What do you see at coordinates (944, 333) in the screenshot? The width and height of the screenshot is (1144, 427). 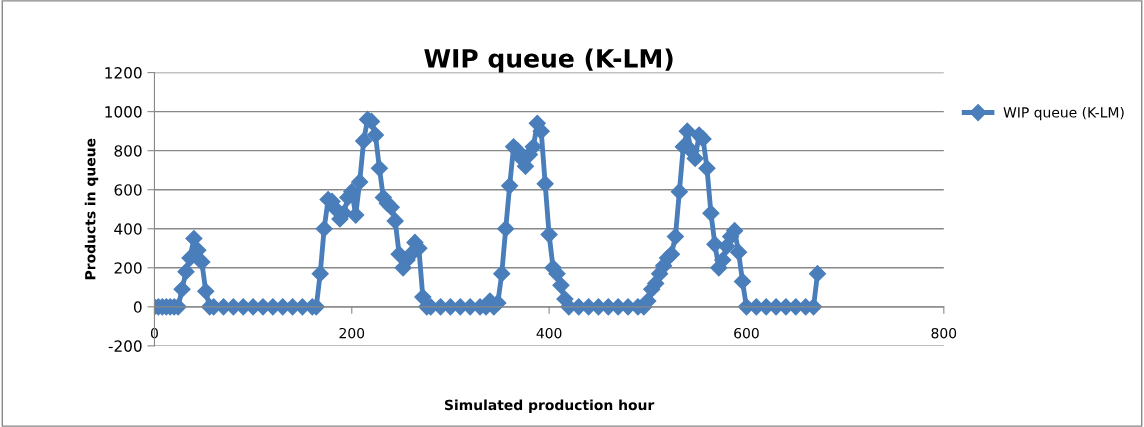 I see `x-tick-label: 800` at bounding box center [944, 333].